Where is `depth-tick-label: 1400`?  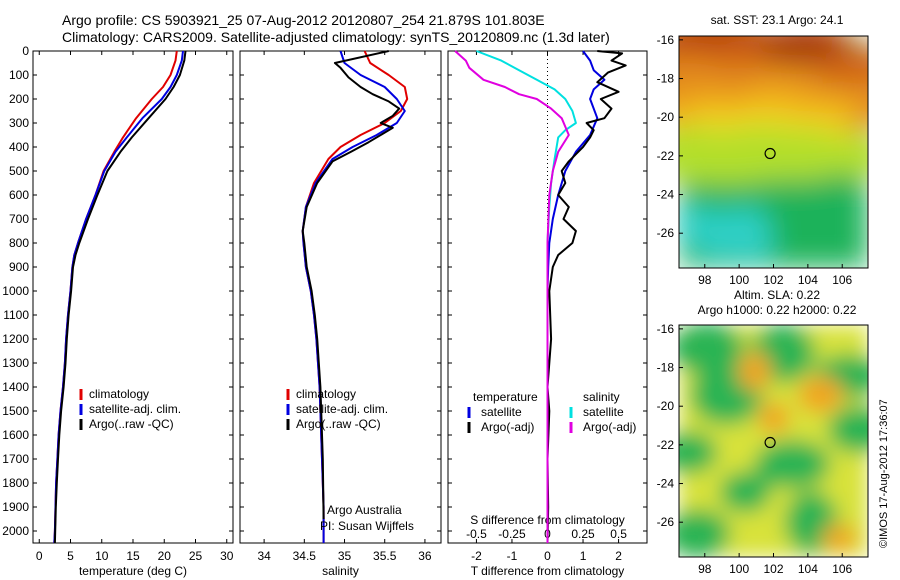 depth-tick-label: 1400 is located at coordinates (15, 387).